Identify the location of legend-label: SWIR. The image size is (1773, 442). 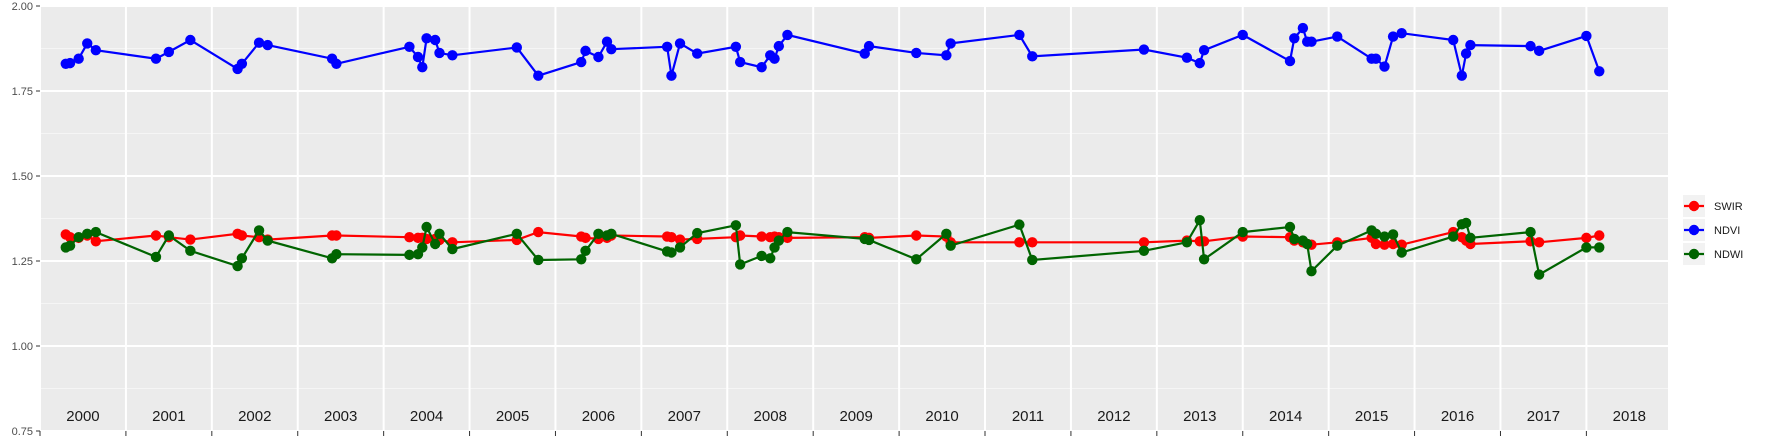
(1728, 207).